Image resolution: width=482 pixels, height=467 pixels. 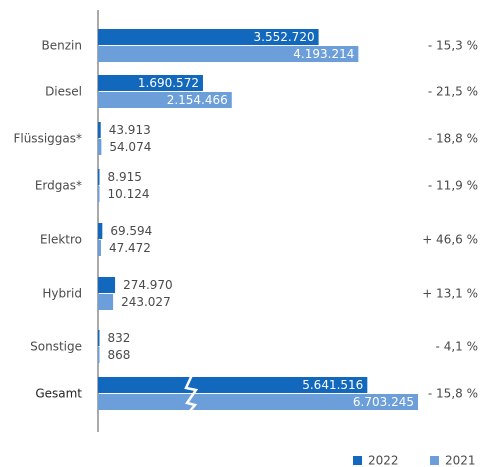 I want to click on value-label: 1.690.572, so click(x=168, y=83).